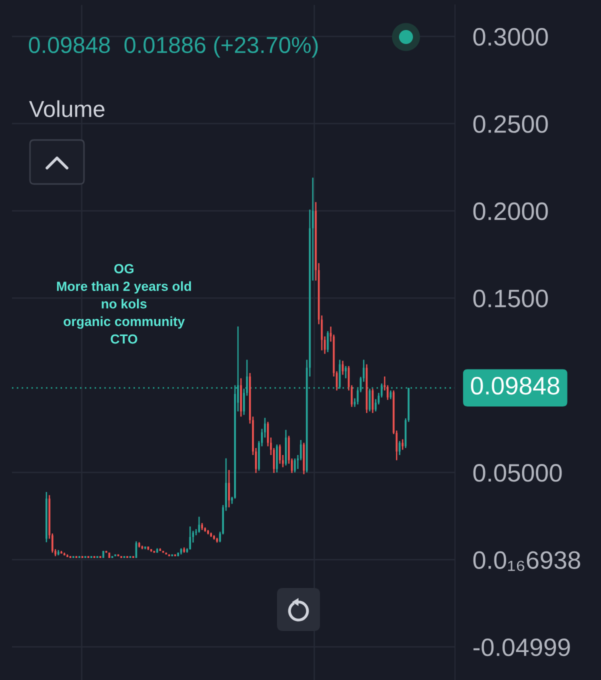 The height and width of the screenshot is (680, 601). Describe the element at coordinates (124, 304) in the screenshot. I see `annotation: OG More than 2 years old no kols organic community CTO` at that location.